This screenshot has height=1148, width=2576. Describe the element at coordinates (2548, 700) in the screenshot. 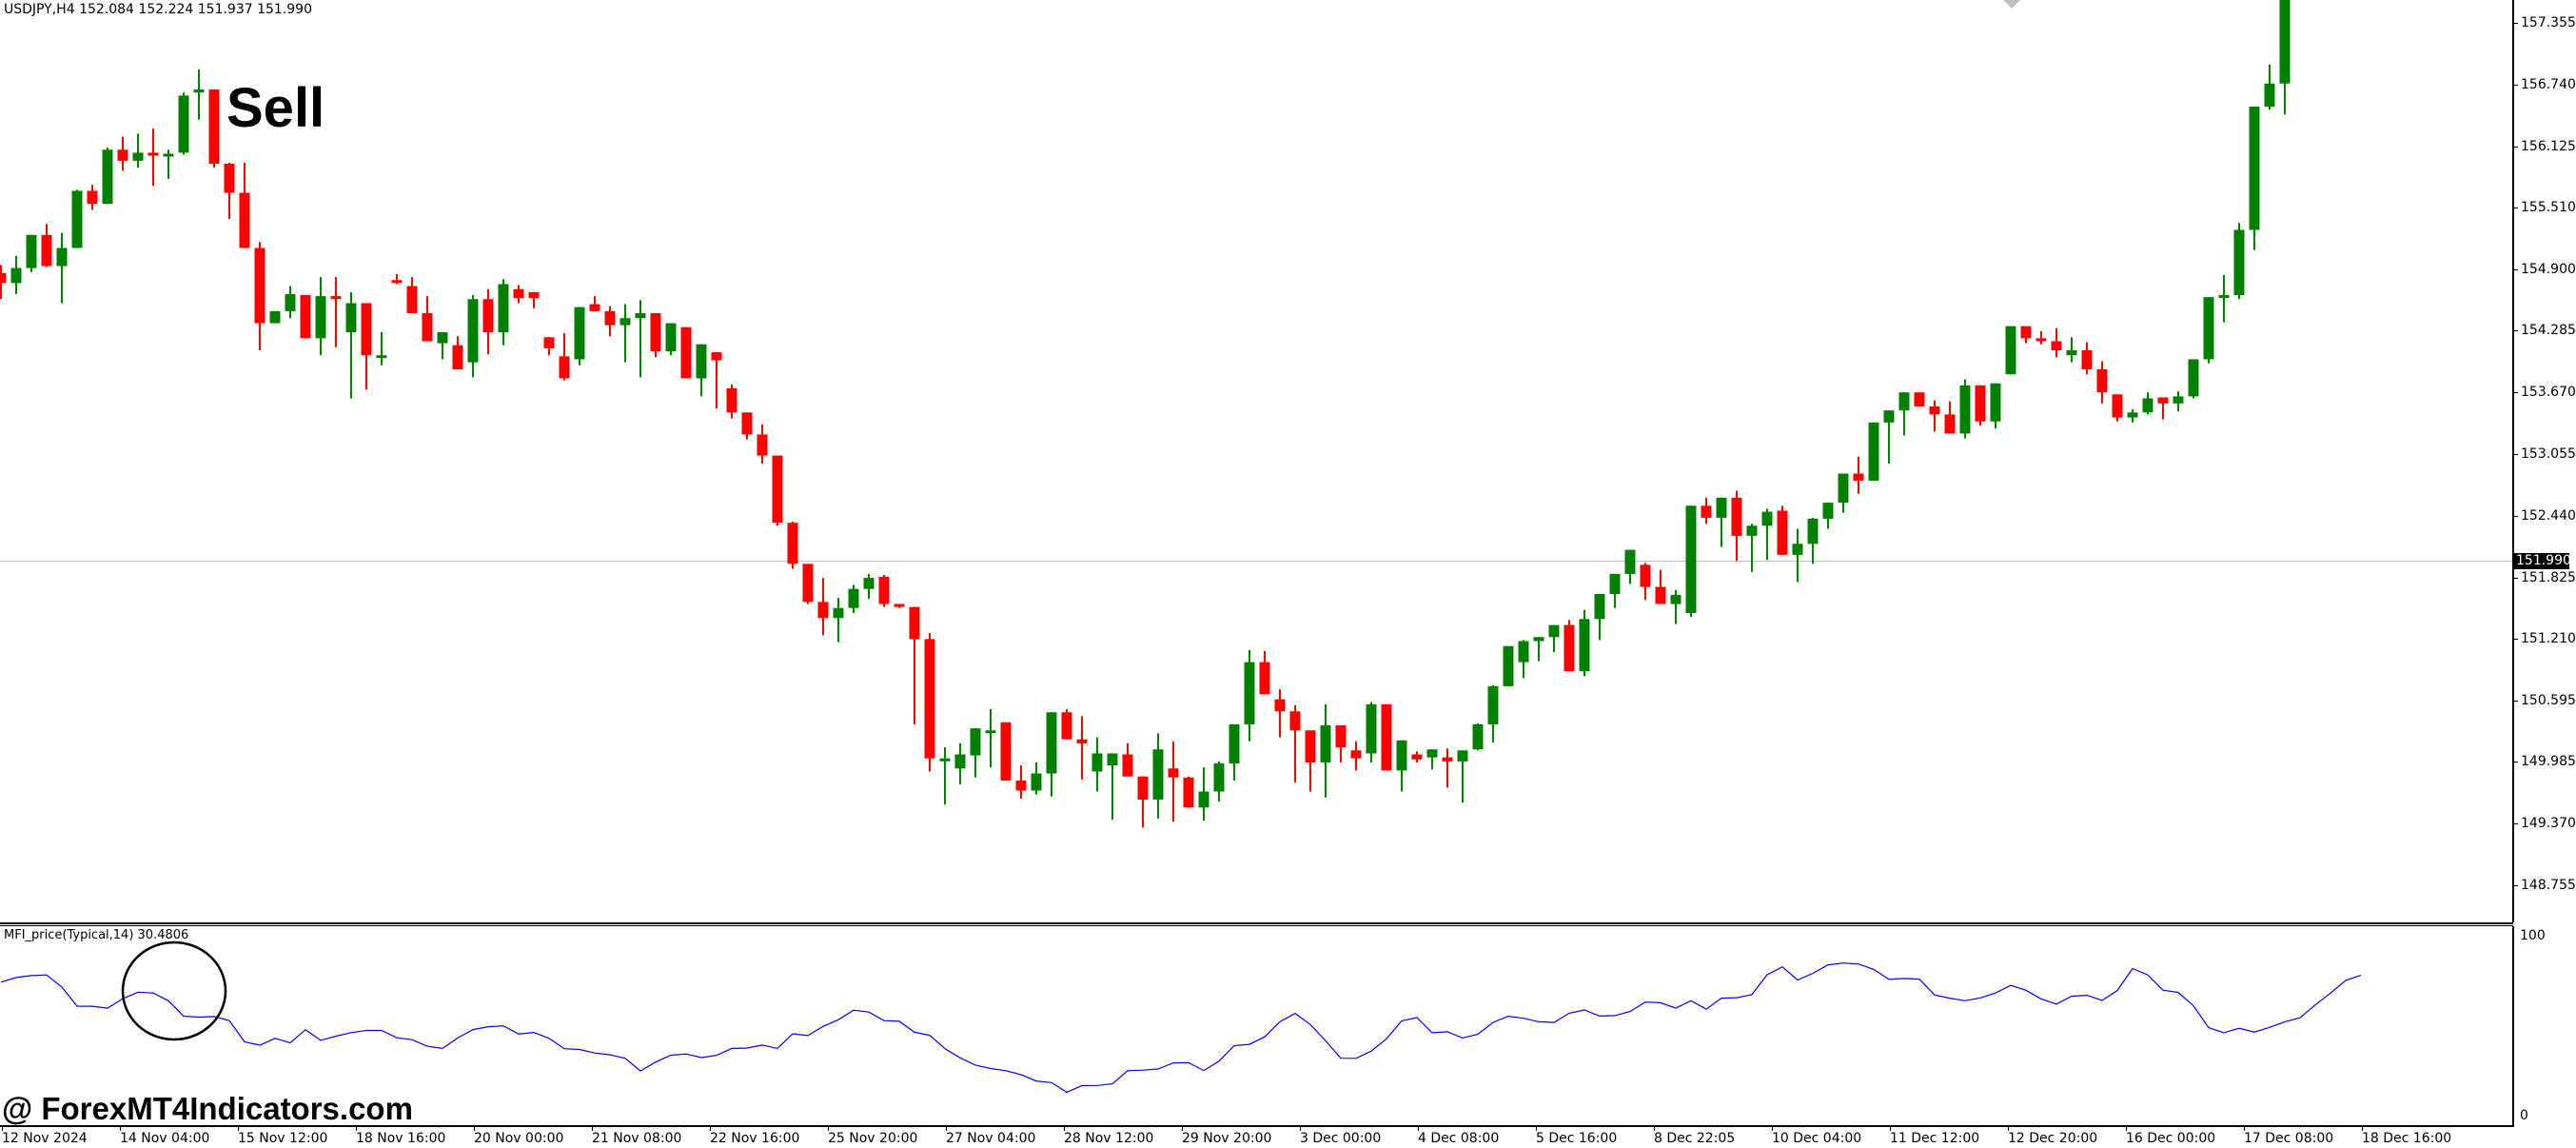

I see `price-tick-label: 150.595` at that location.